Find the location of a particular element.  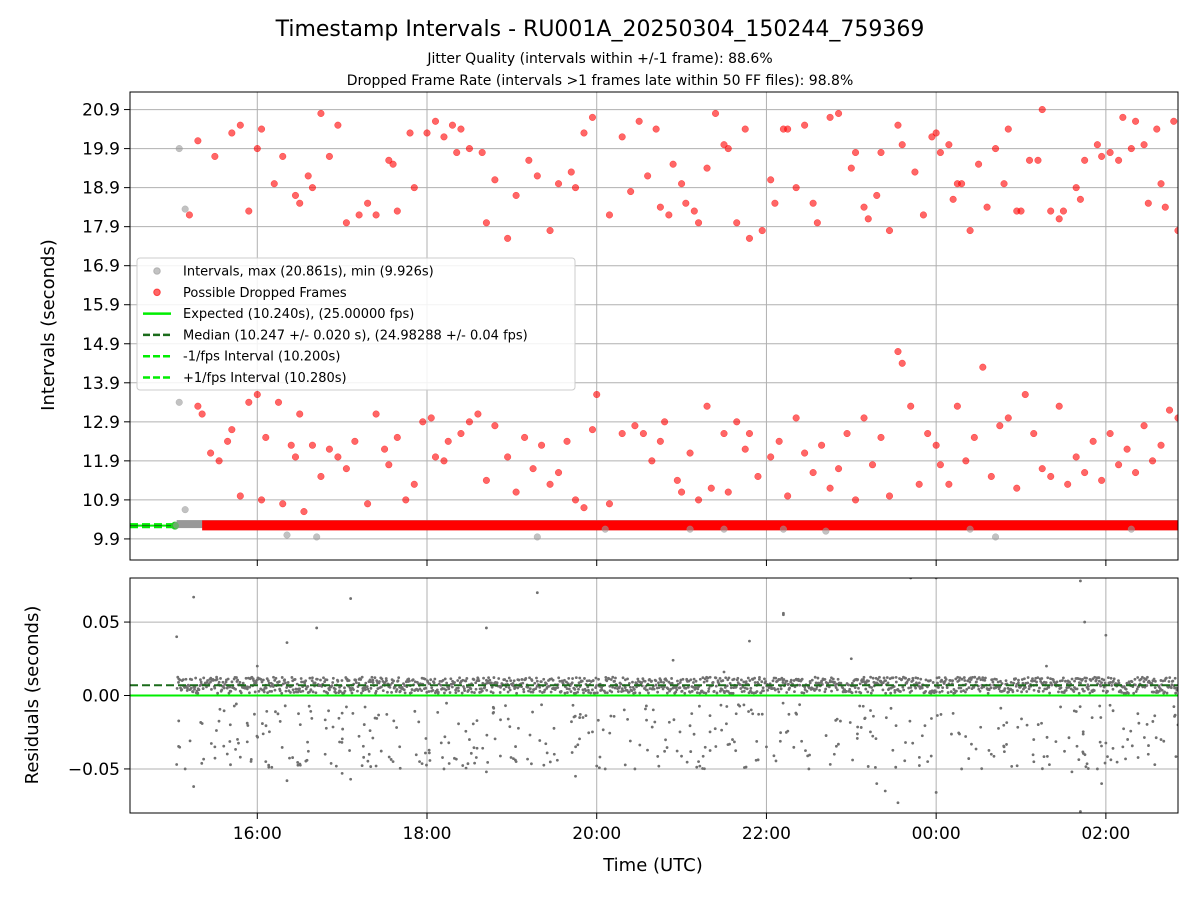

top-y-tick-label: 10.9 is located at coordinates (101, 501).